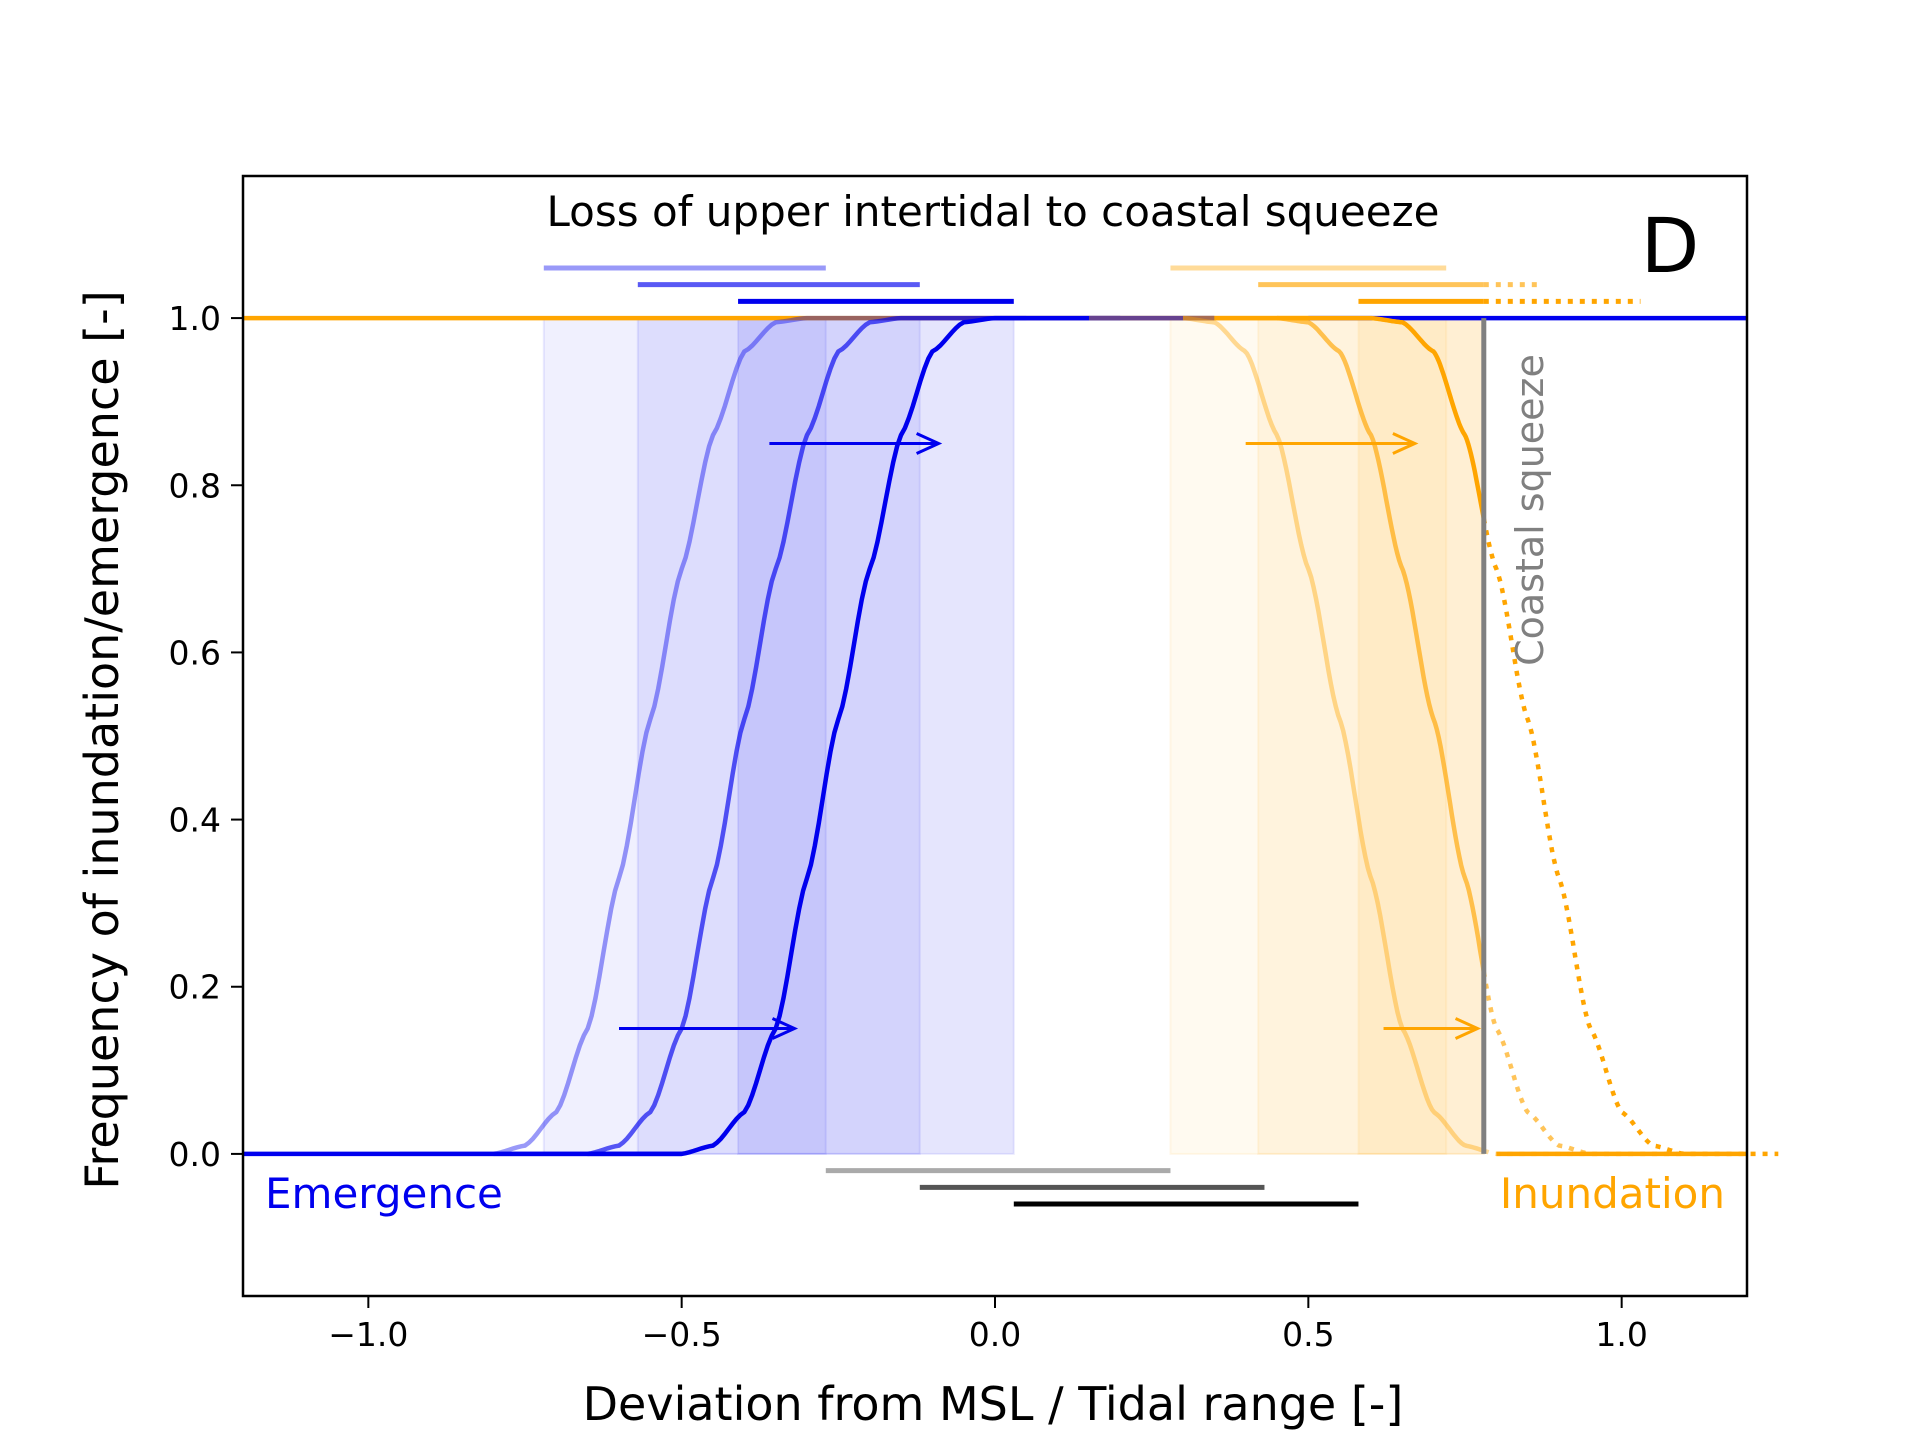 This screenshot has height=1440, width=1920. I want to click on x-tick-label-3: 0.0, so click(995, 1334).